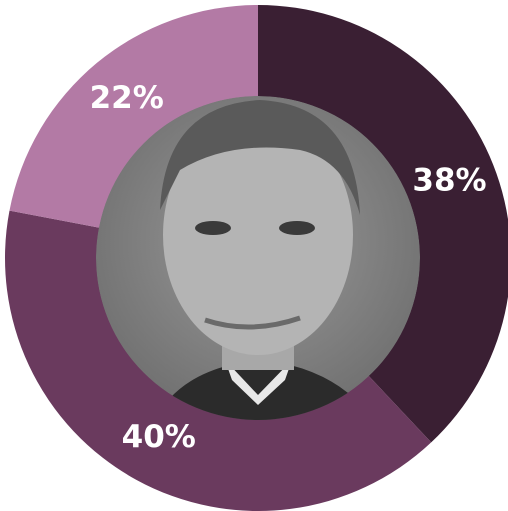  What do you see at coordinates (449, 181) in the screenshot?
I see `value-label: 38%` at bounding box center [449, 181].